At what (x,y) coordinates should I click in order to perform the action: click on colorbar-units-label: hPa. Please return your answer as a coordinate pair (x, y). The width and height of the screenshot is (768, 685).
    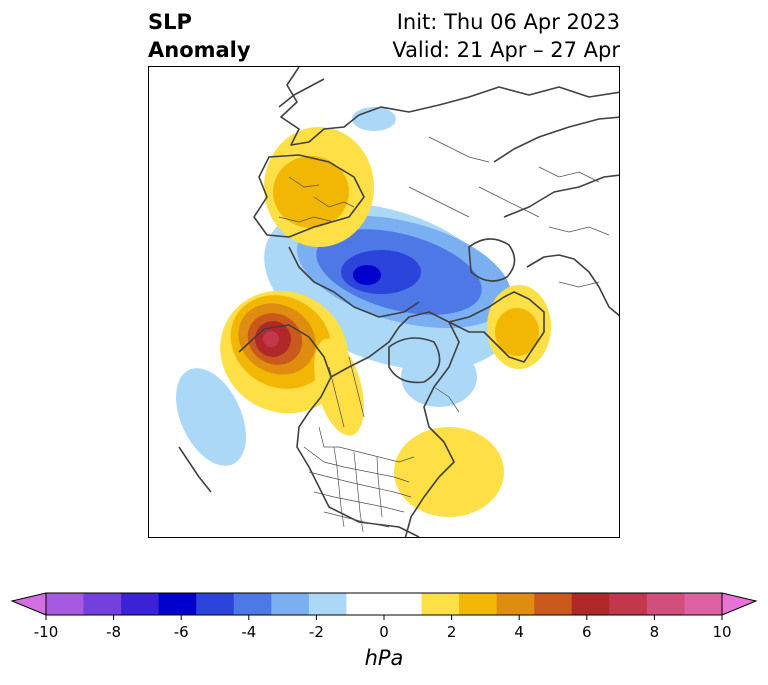
    Looking at the image, I should click on (384, 658).